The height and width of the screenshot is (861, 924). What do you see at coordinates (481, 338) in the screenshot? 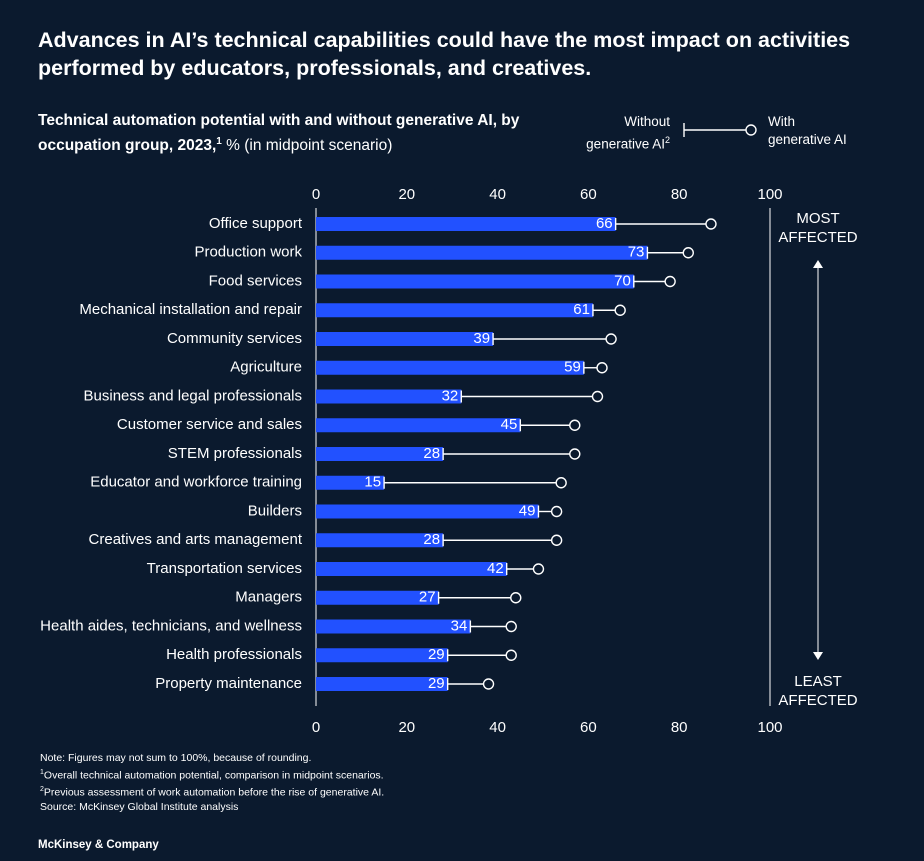
I see `value-label: 39` at bounding box center [481, 338].